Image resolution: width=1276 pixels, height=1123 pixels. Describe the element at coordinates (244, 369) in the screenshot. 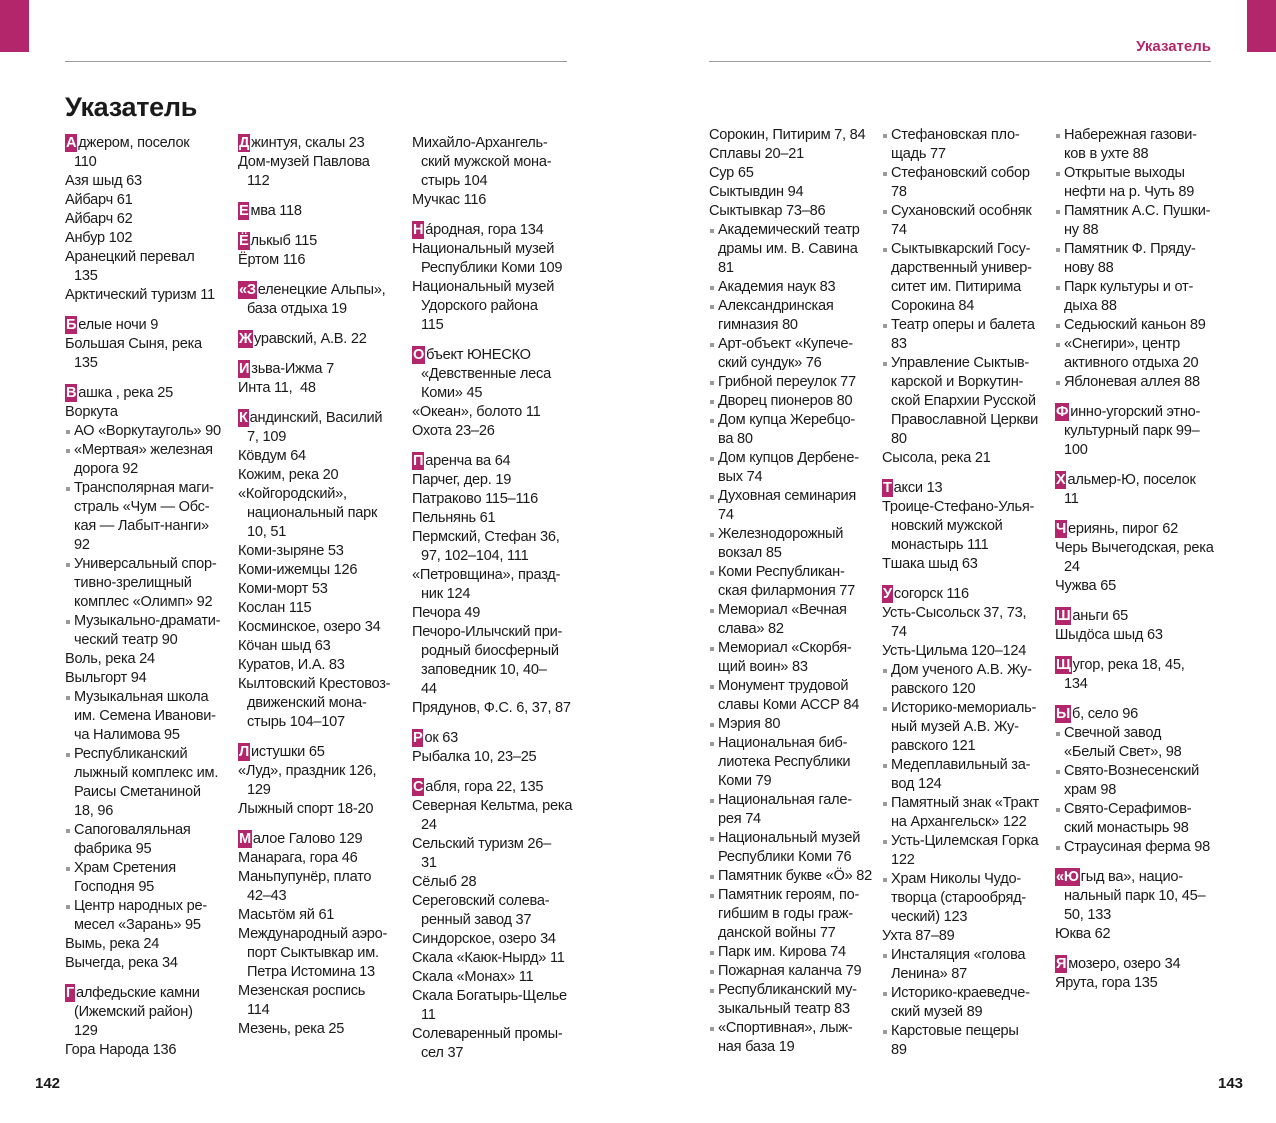

I see `initial-letter-badge: И` at that location.